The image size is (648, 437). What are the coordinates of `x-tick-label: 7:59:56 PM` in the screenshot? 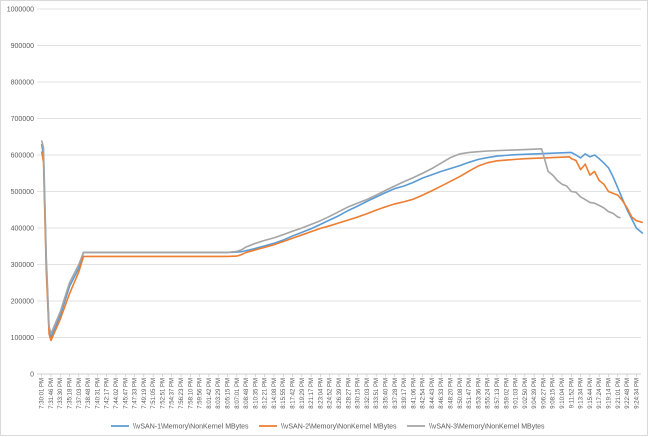 It's located at (201, 393).